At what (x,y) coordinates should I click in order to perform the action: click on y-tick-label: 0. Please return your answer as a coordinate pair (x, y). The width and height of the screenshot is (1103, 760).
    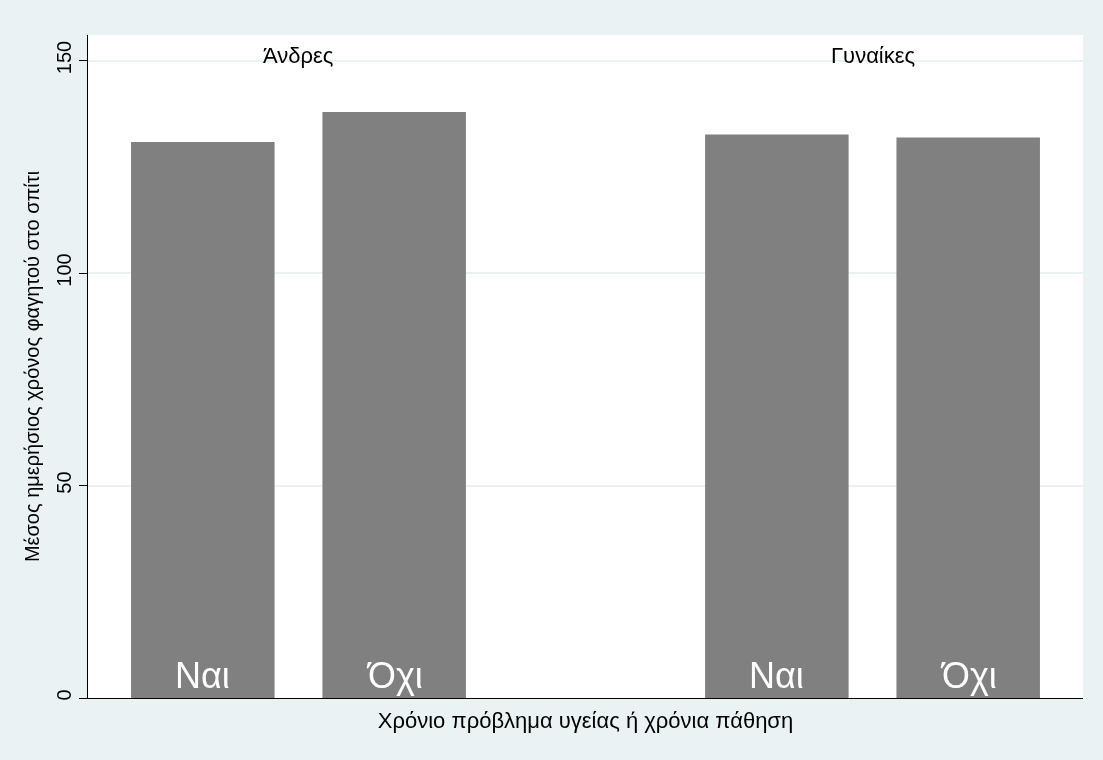
    Looking at the image, I should click on (64, 695).